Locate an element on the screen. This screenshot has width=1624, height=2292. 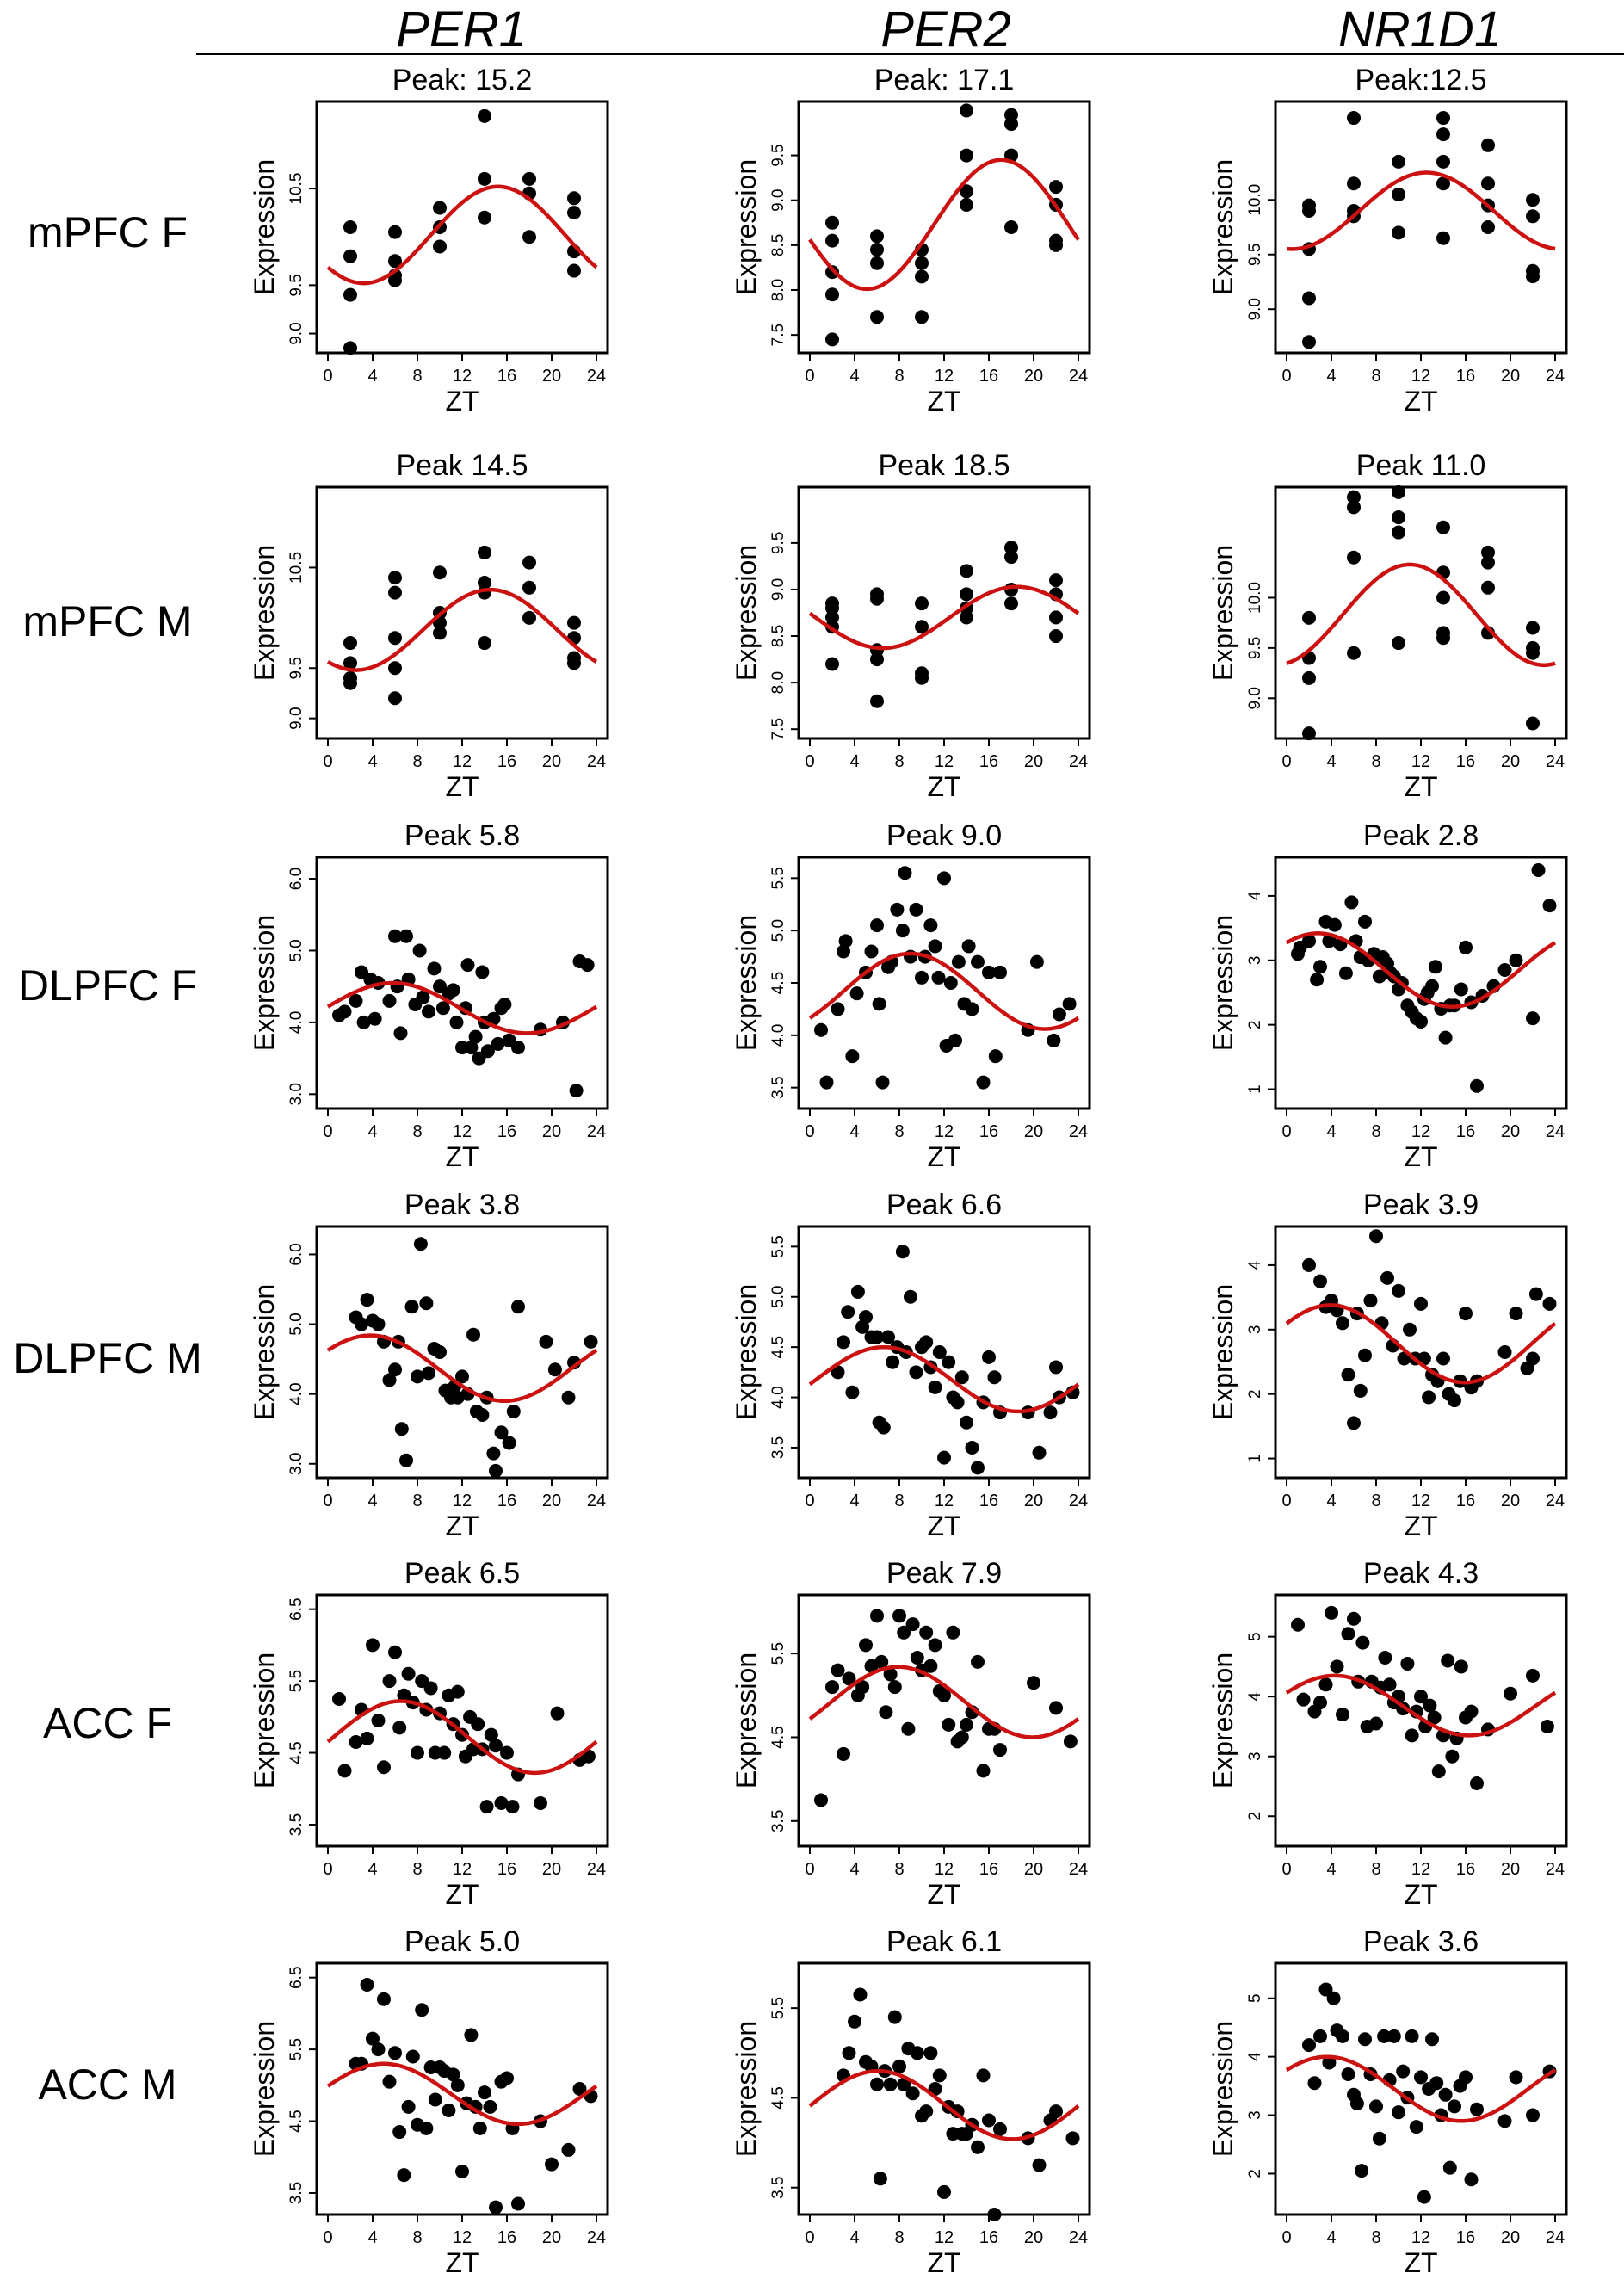
chart-1-1-y-tick-label: 9.5 is located at coordinates (778, 543).